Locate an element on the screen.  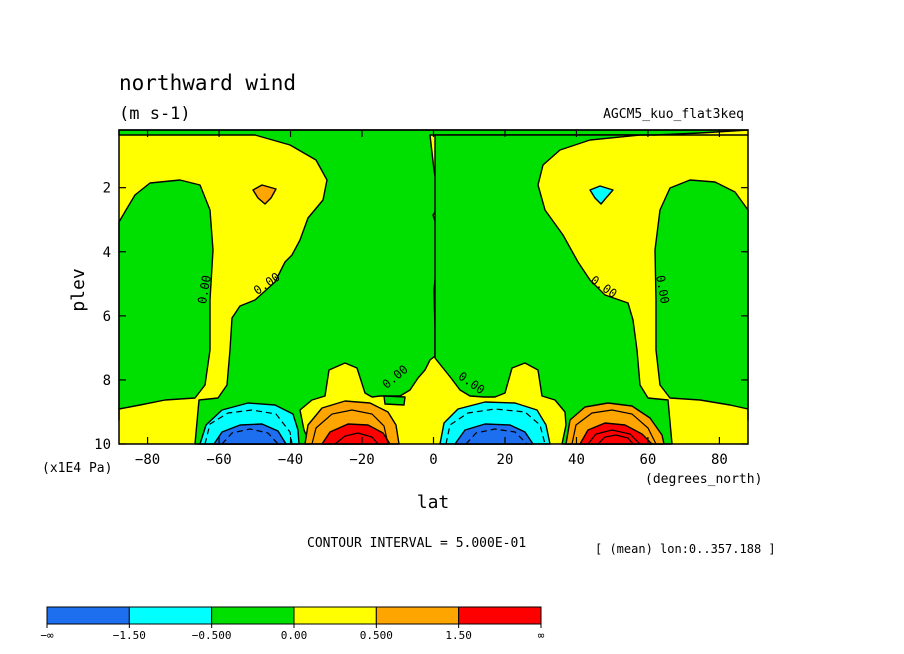
chart-title: northward wind is located at coordinates (207, 83).